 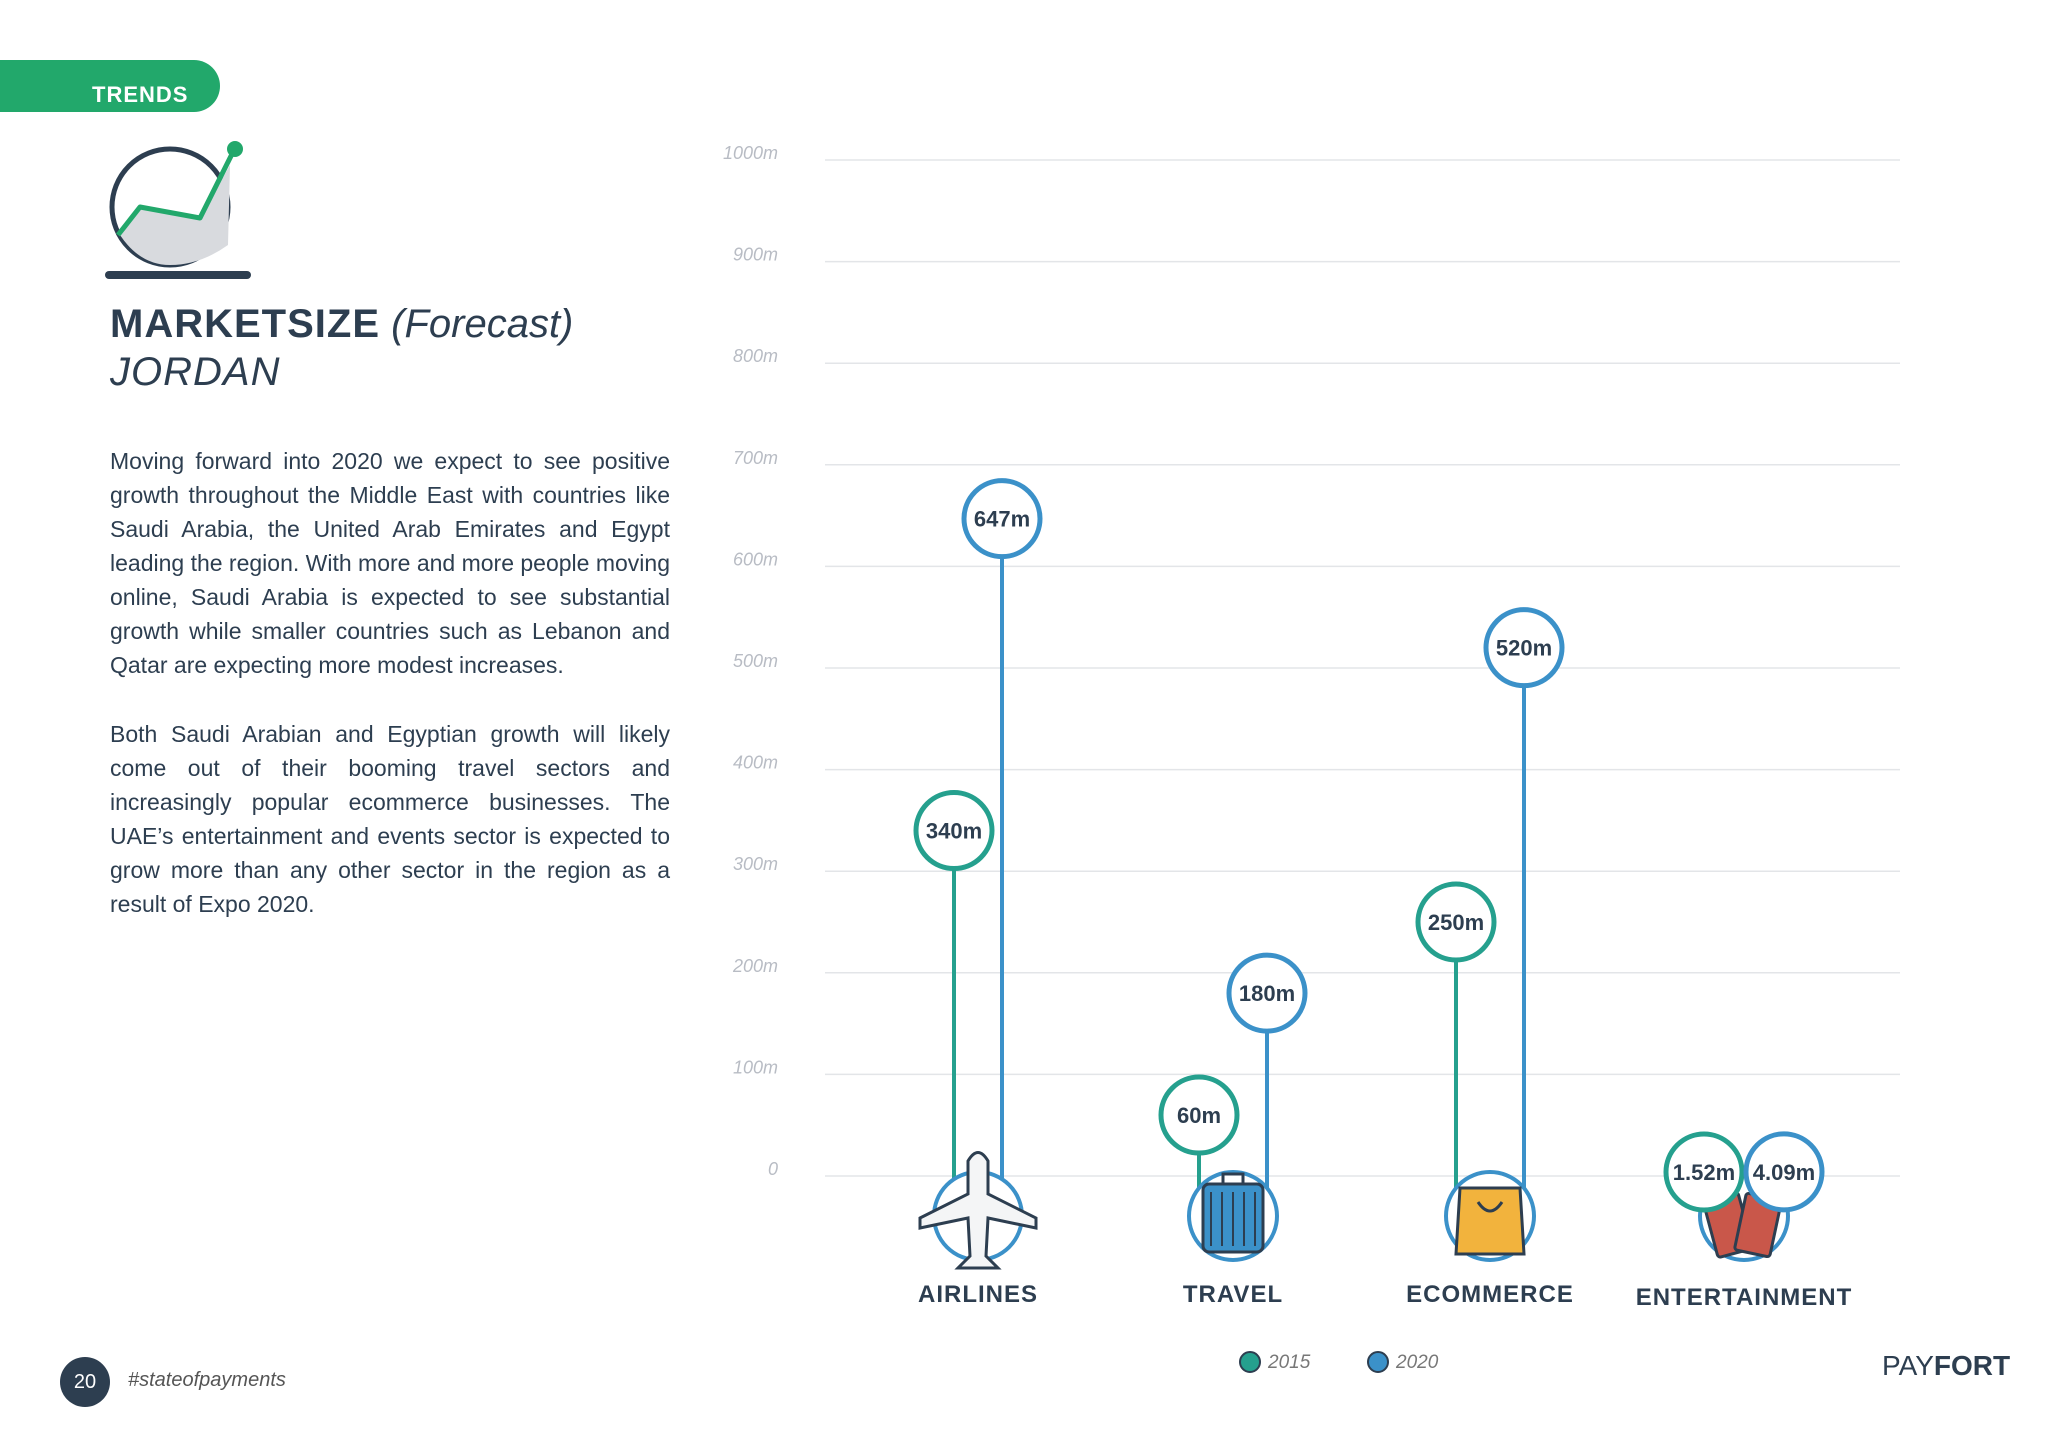 I want to click on y-tick-label: 600m, so click(x=755, y=559).